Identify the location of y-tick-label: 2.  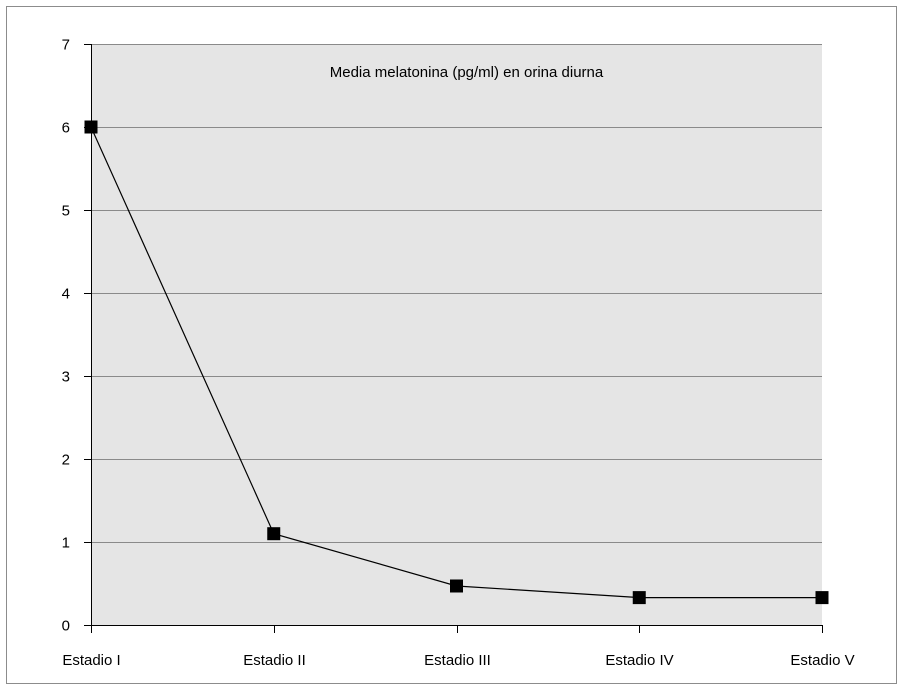
(66, 460).